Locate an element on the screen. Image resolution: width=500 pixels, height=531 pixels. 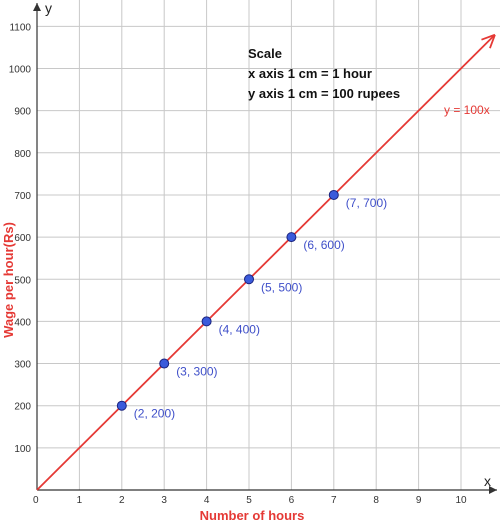
y-tick-label: 800 is located at coordinates (22, 154).